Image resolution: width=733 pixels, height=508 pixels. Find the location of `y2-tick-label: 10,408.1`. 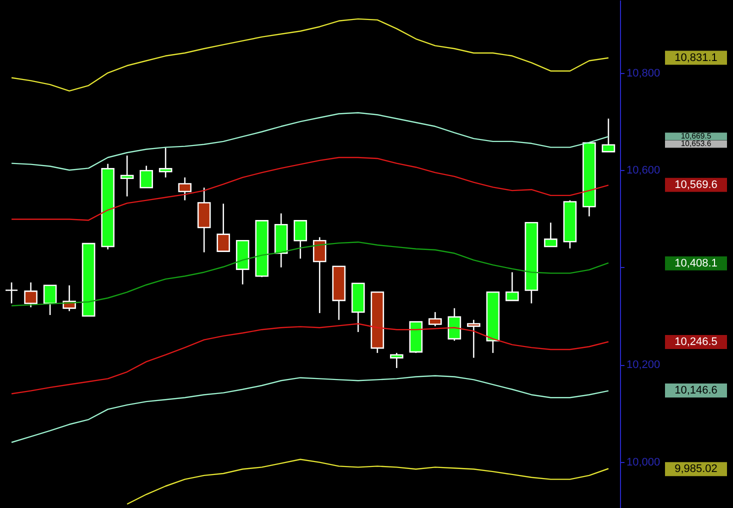

y2-tick-label: 10,408.1 is located at coordinates (696, 263).